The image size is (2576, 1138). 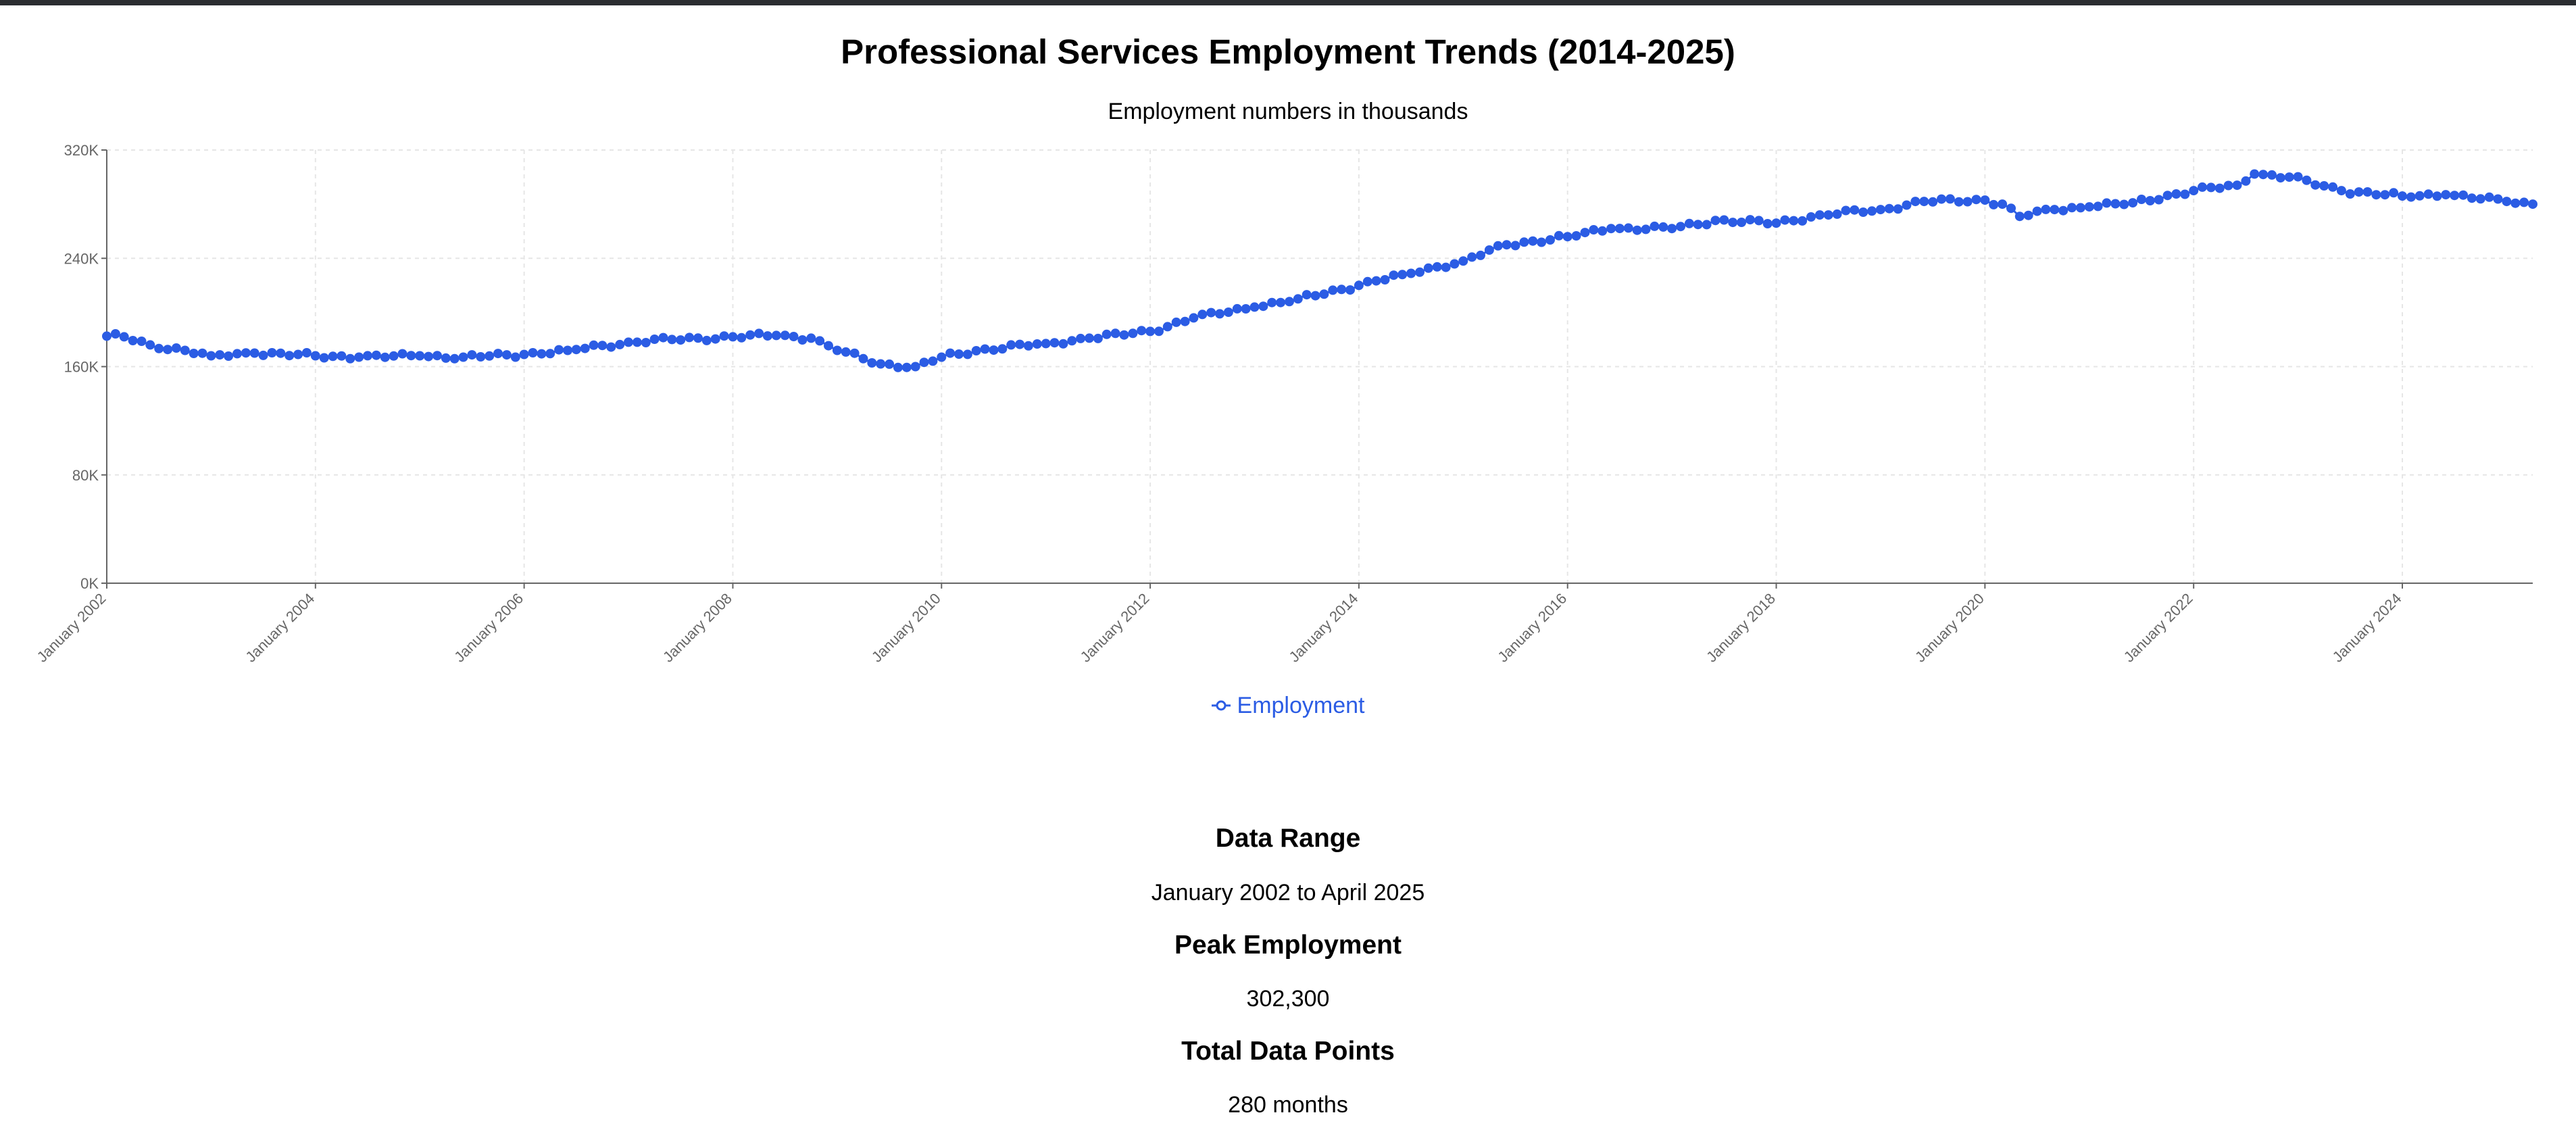 I want to click on legend-line-dot-icon, so click(x=1221, y=705).